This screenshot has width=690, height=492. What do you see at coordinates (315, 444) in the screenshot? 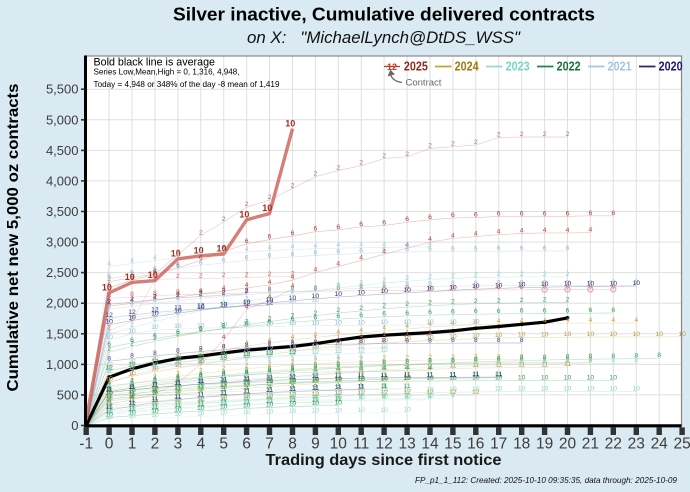
I see `svg-text: 9` at bounding box center [315, 444].